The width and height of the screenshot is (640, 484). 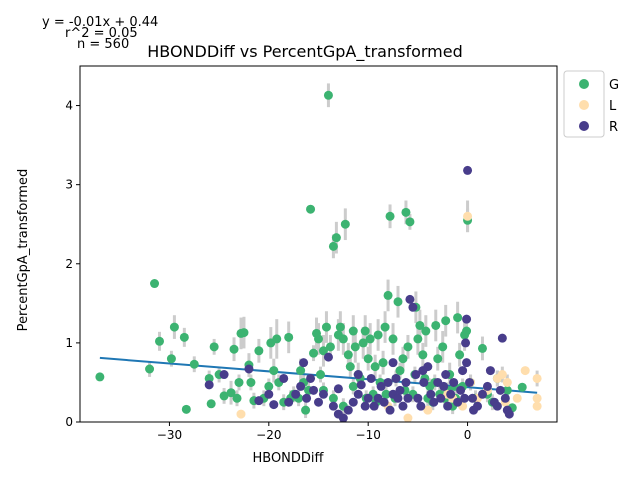 What do you see at coordinates (100, 22) in the screenshot?
I see `regression-equation: y = -0.01x + 0.44` at bounding box center [100, 22].